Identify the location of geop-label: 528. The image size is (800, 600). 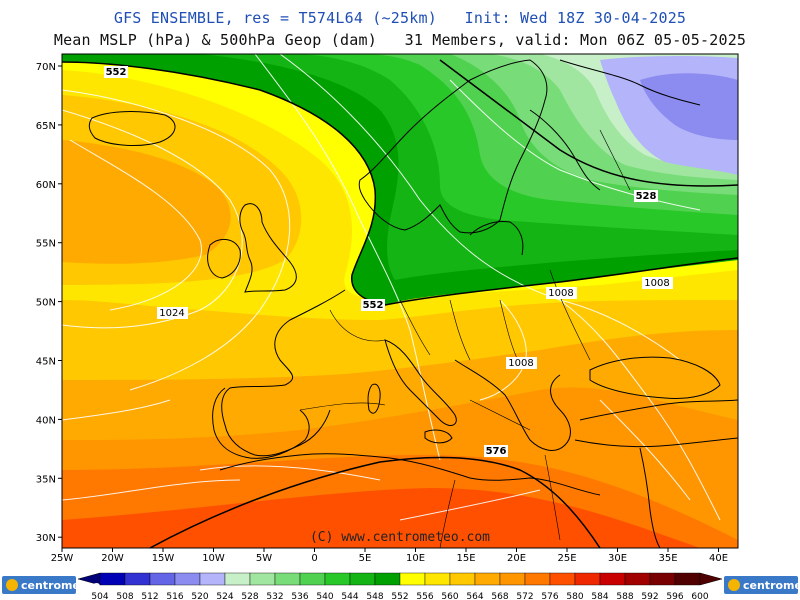
(646, 196).